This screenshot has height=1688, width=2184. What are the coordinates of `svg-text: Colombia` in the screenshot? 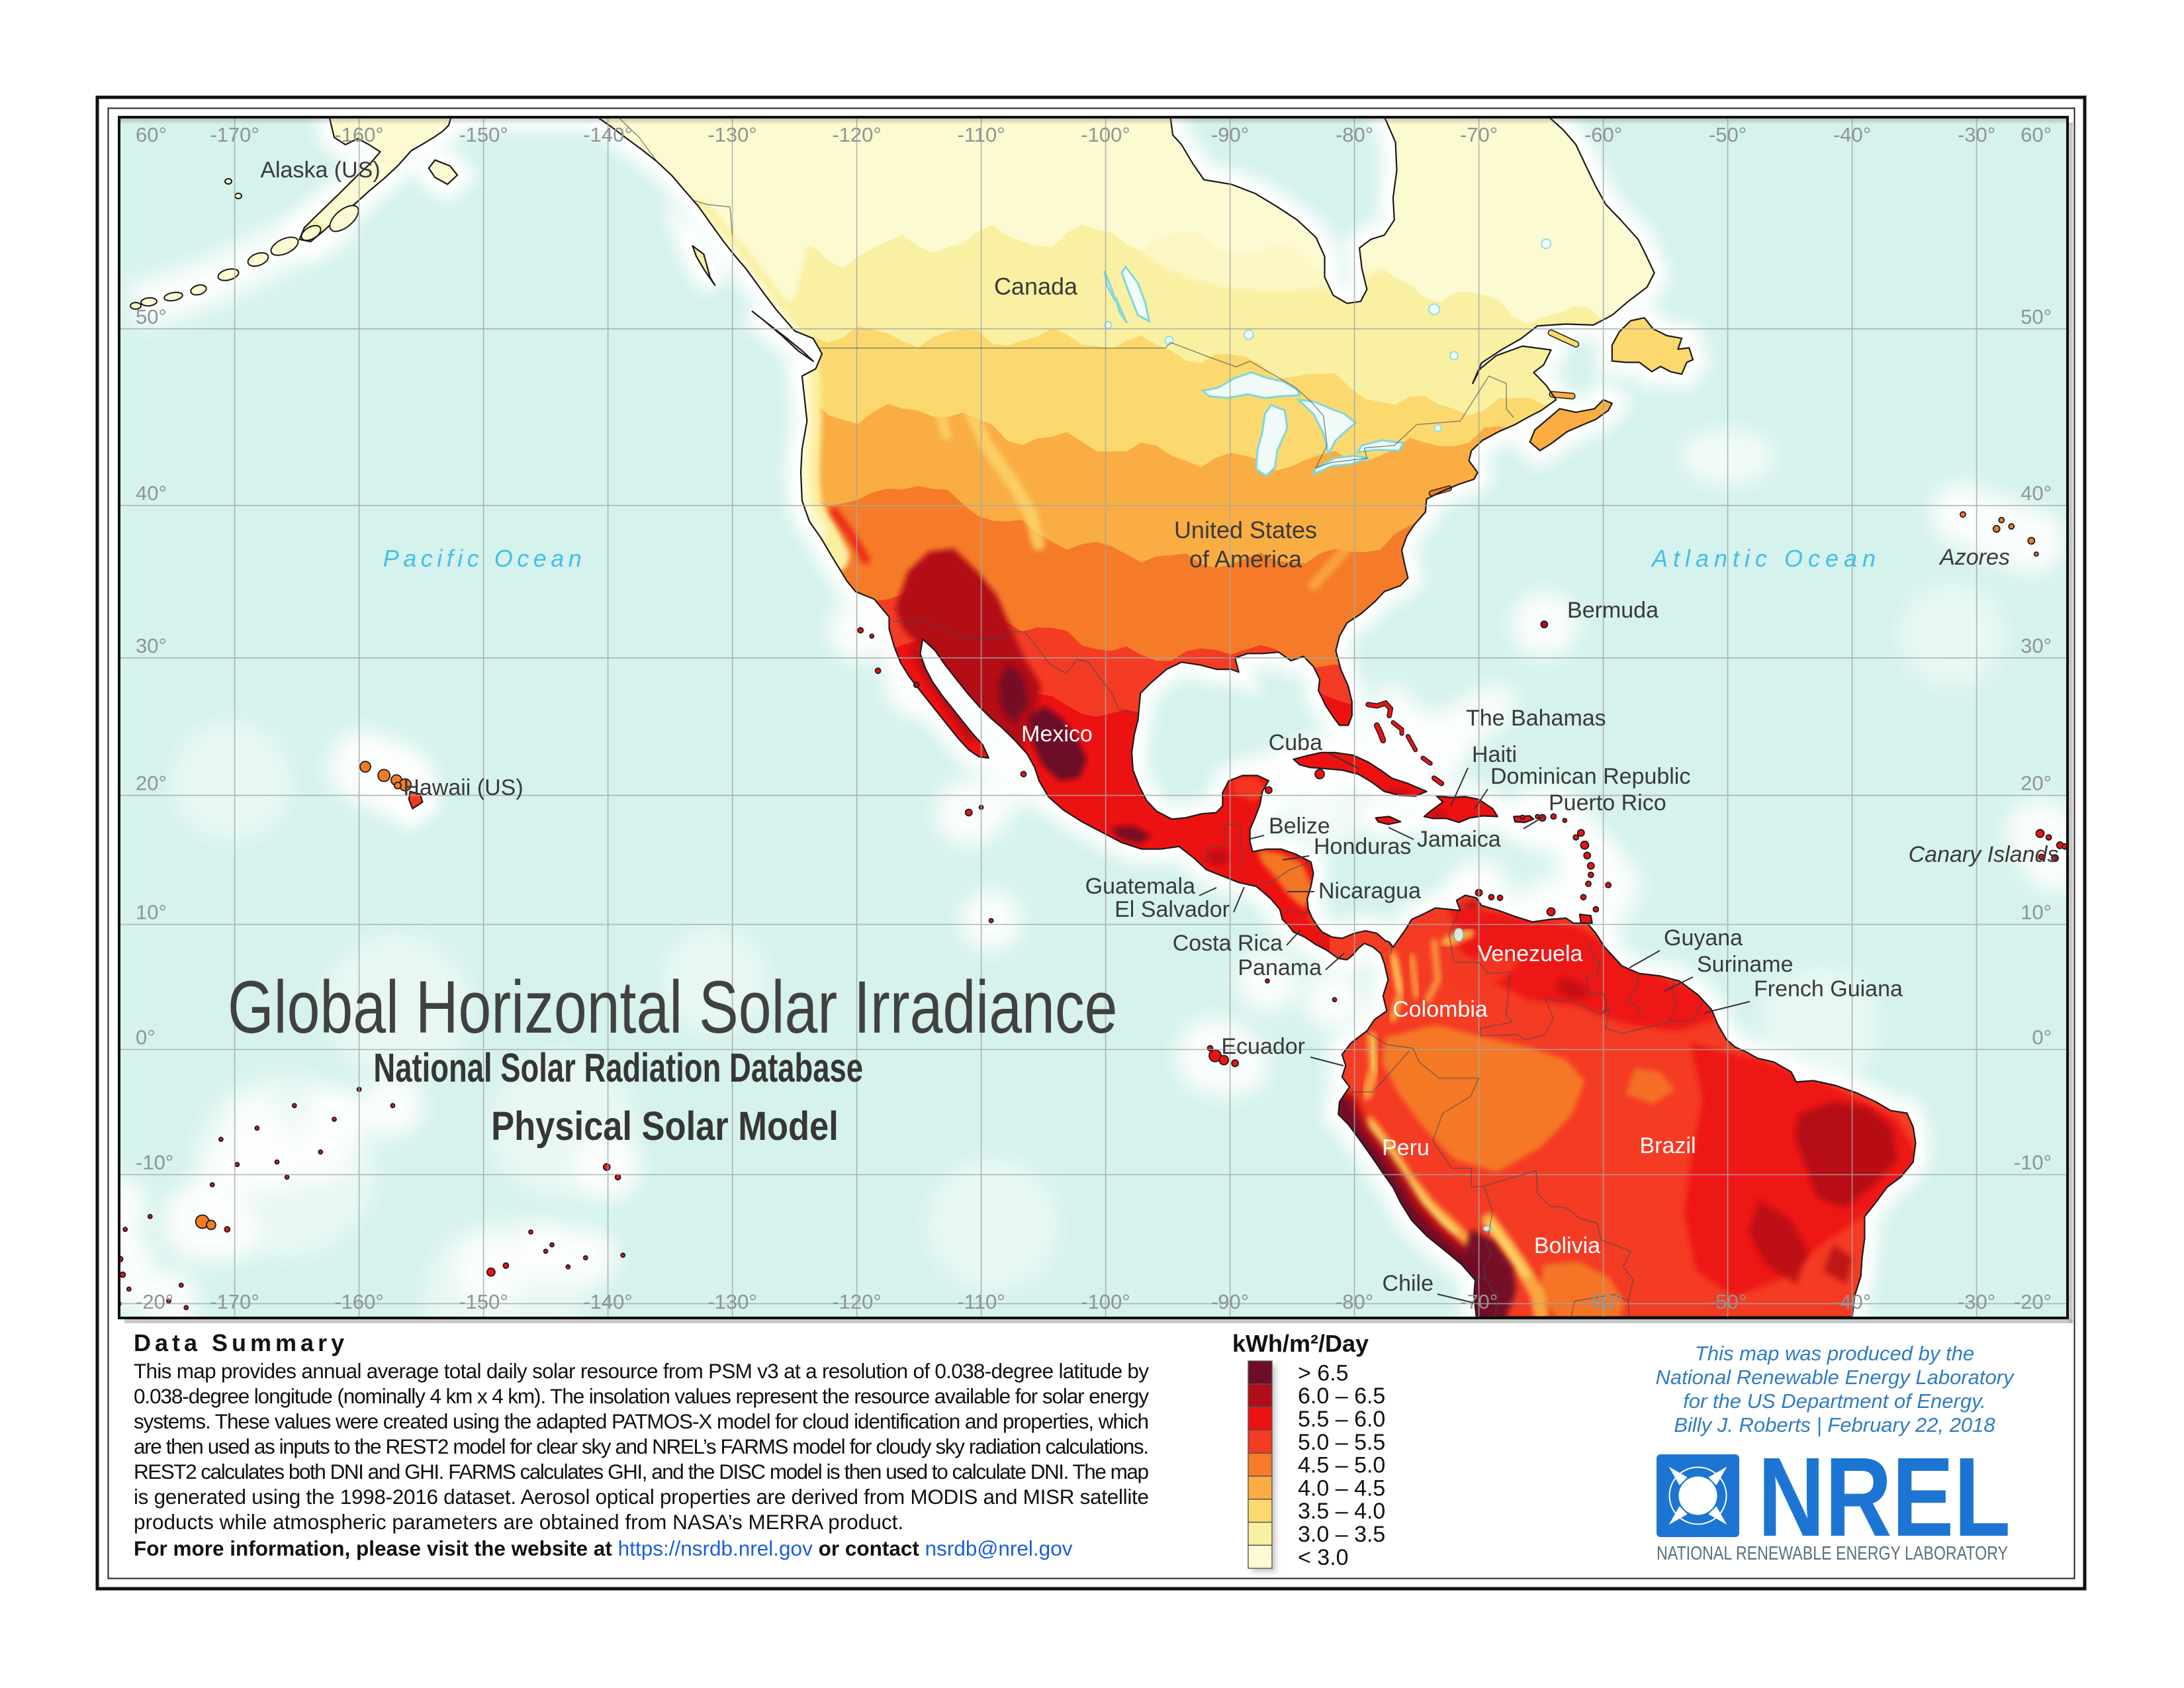 It's located at (1440, 1009).